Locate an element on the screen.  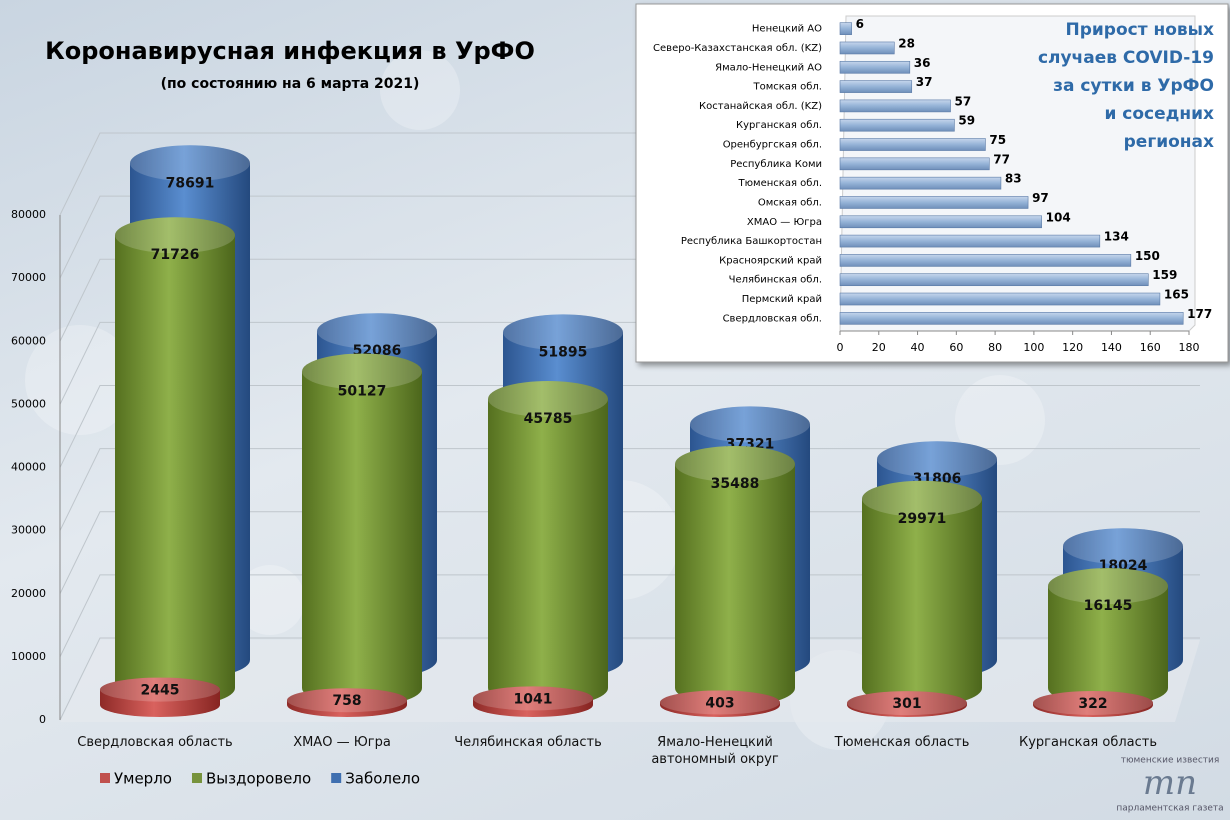
chart-title: за сутки в УрФО is located at coordinates (1133, 86).